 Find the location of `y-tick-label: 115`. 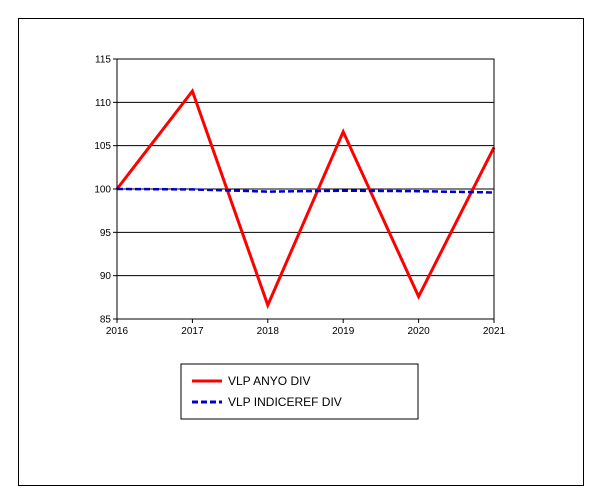

y-tick-label: 115 is located at coordinates (103, 60).